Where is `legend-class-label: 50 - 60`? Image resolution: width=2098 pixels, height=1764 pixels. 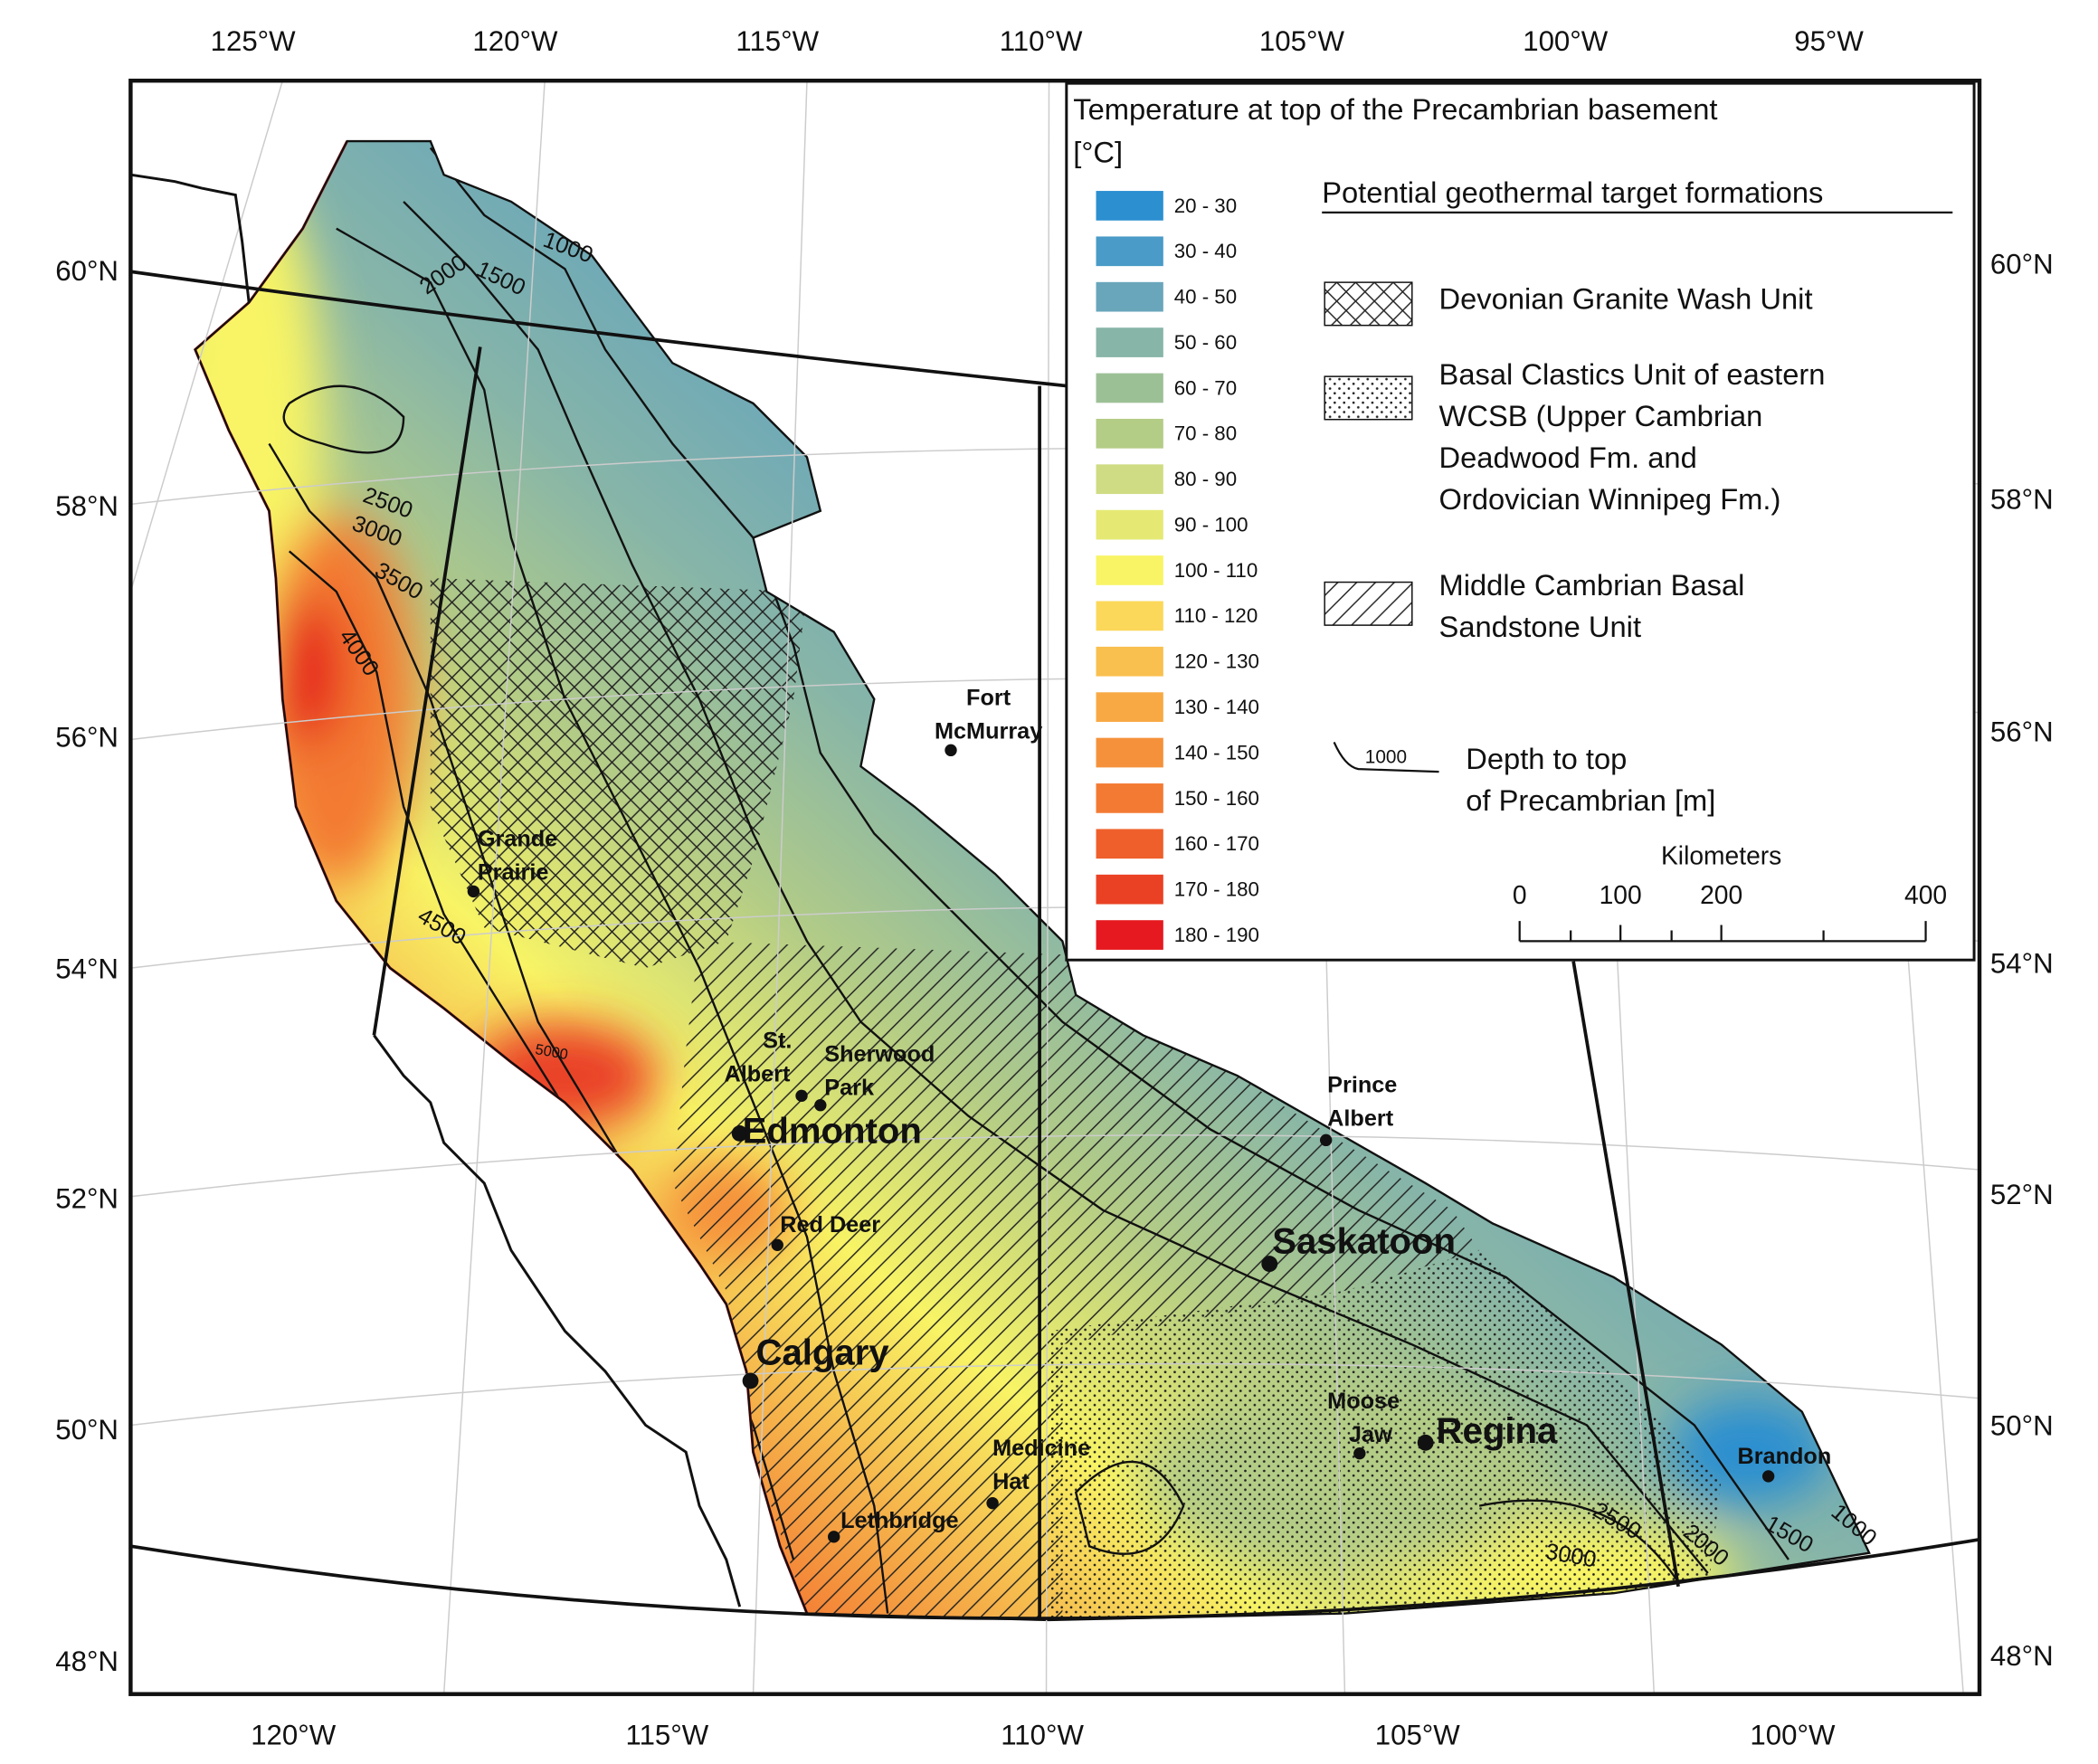
legend-class-label: 50 - 60 is located at coordinates (1205, 342).